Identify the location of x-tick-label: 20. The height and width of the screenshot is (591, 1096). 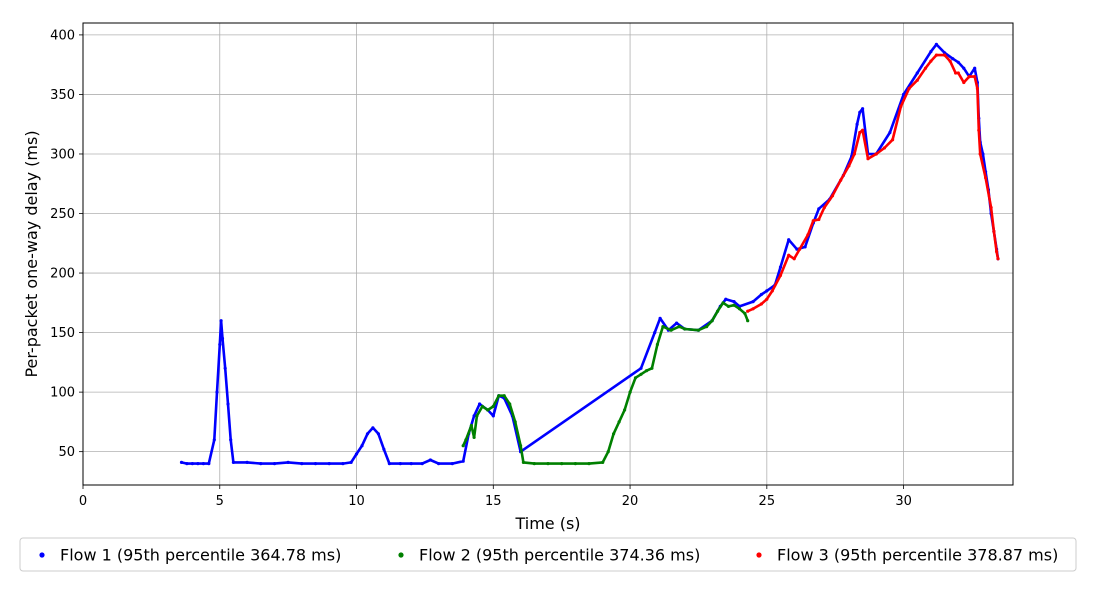
(630, 501).